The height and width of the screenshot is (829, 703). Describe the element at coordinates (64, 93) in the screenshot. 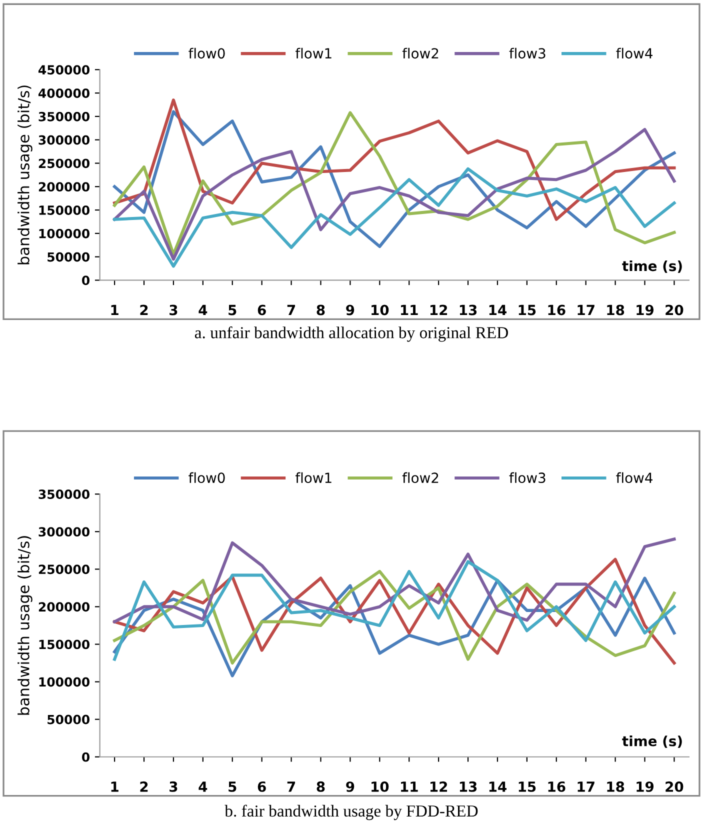

I see `y-tick-label: 400000` at that location.